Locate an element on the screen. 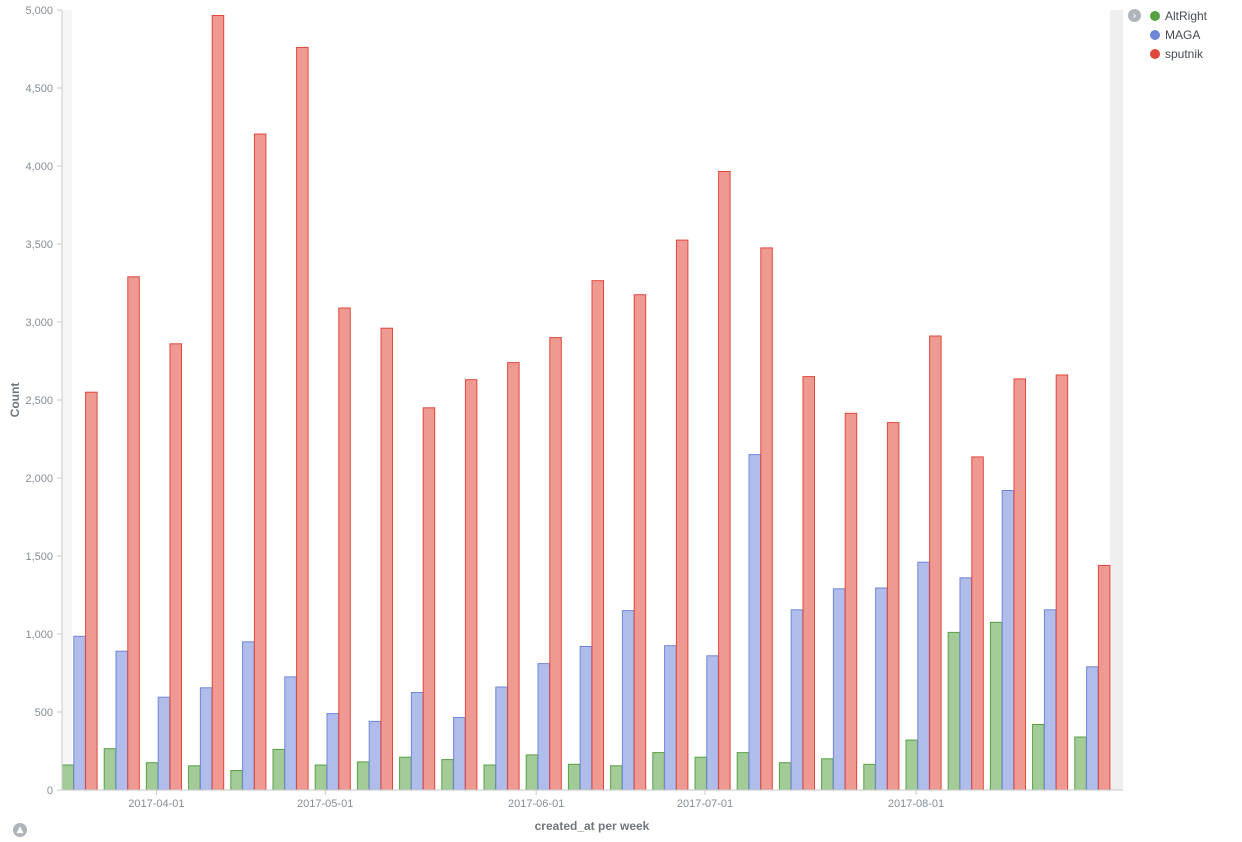 The image size is (1242, 842). legend-item-sputnik: sputnik is located at coordinates (1167, 53).